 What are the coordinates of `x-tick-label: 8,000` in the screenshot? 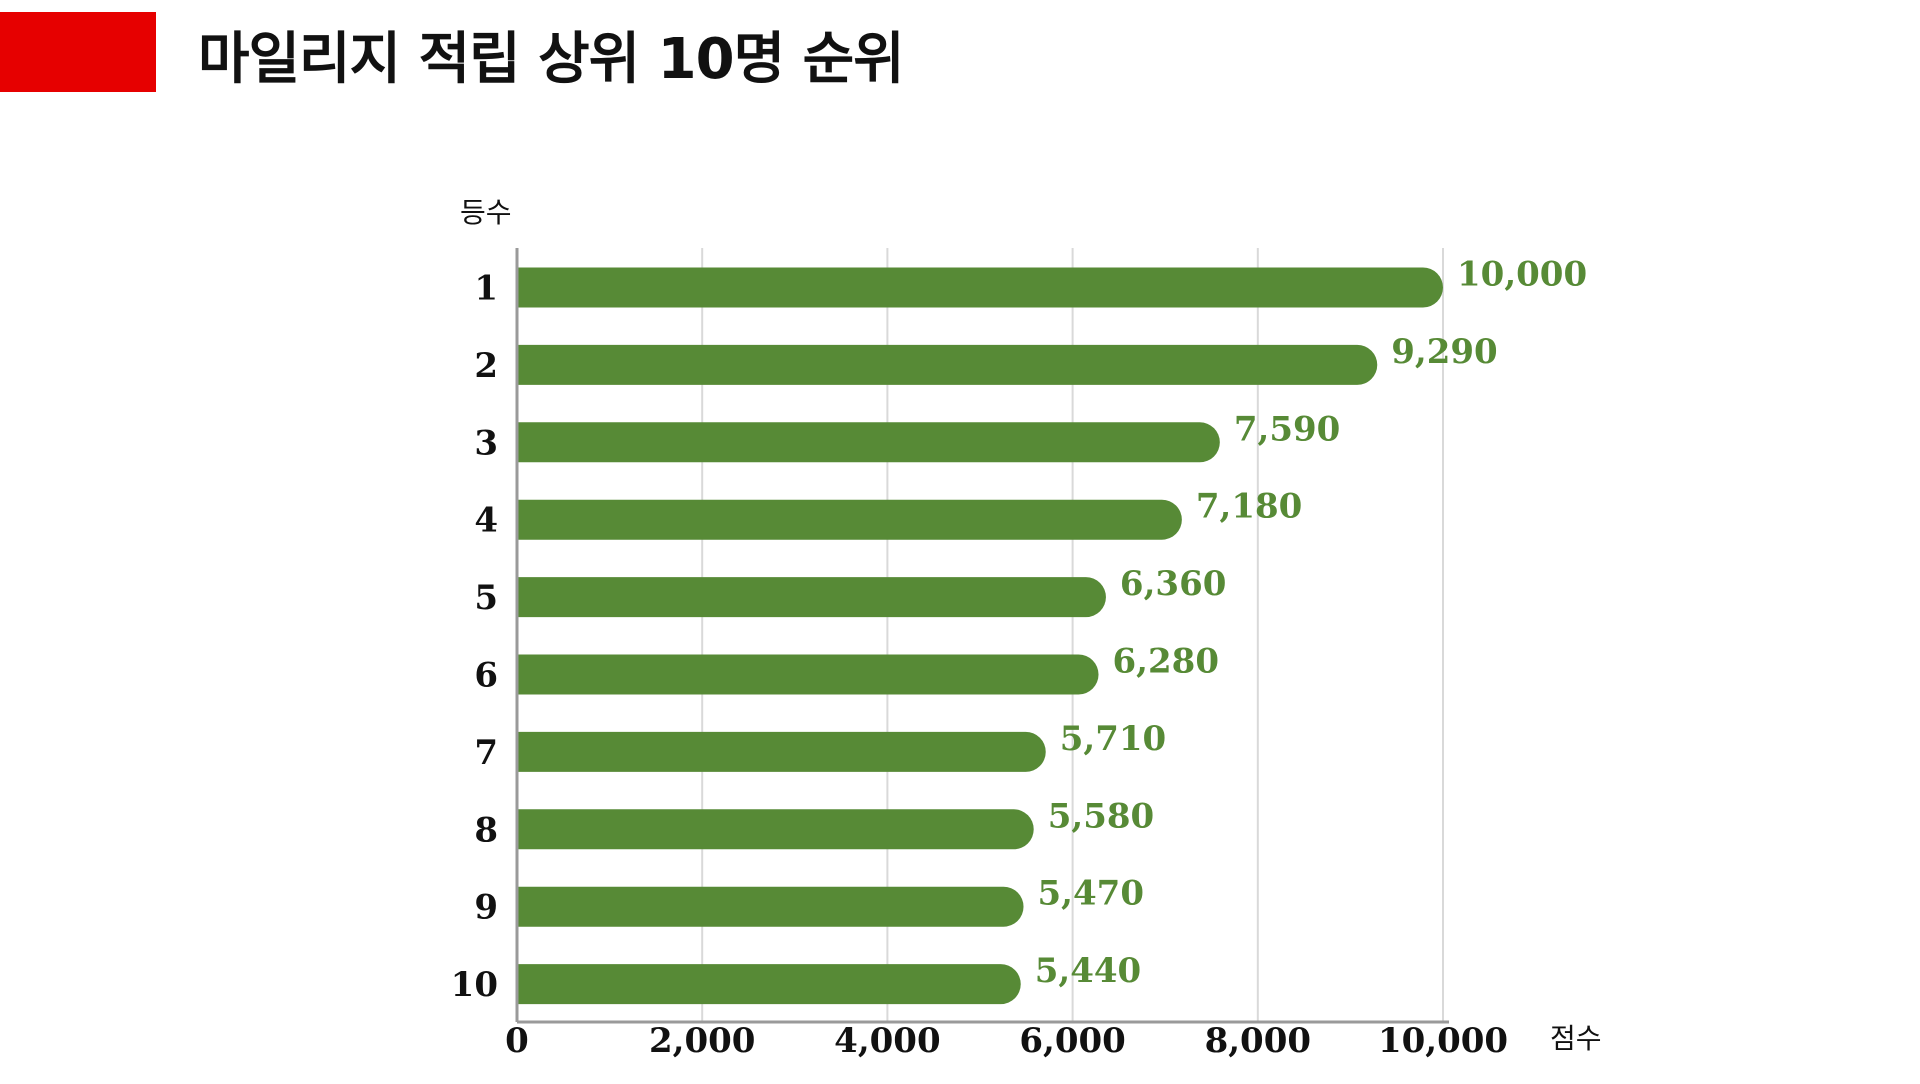 It's located at (1258, 1041).